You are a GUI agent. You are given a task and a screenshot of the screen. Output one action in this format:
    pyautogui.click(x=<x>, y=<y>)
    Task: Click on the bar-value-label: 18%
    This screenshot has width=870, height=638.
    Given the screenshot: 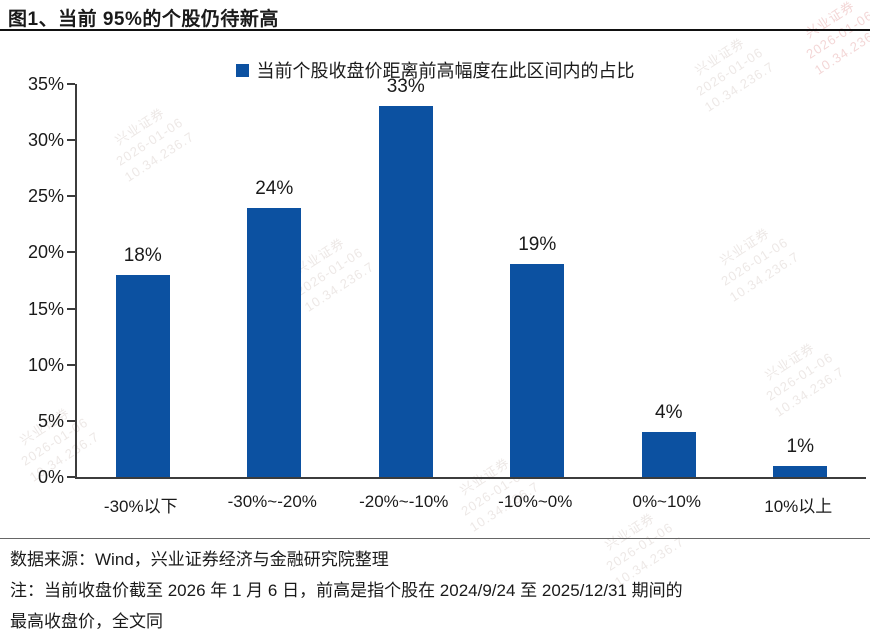 What is the action you would take?
    pyautogui.click(x=142, y=255)
    